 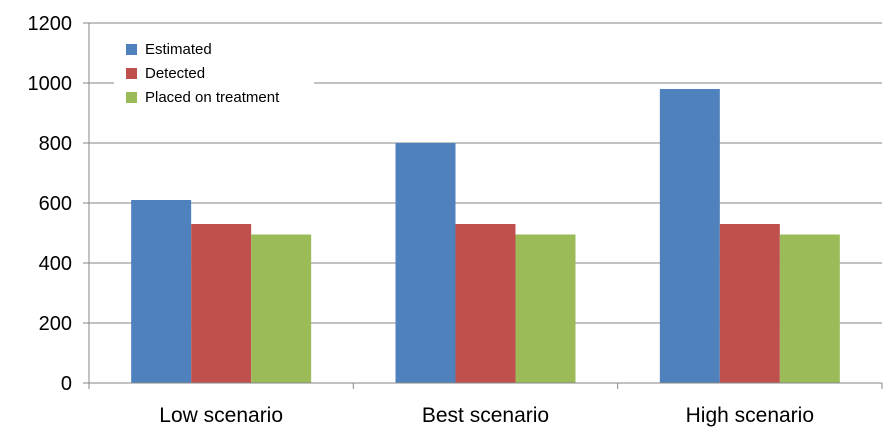 What do you see at coordinates (66, 384) in the screenshot?
I see `y-tick-label: 0` at bounding box center [66, 384].